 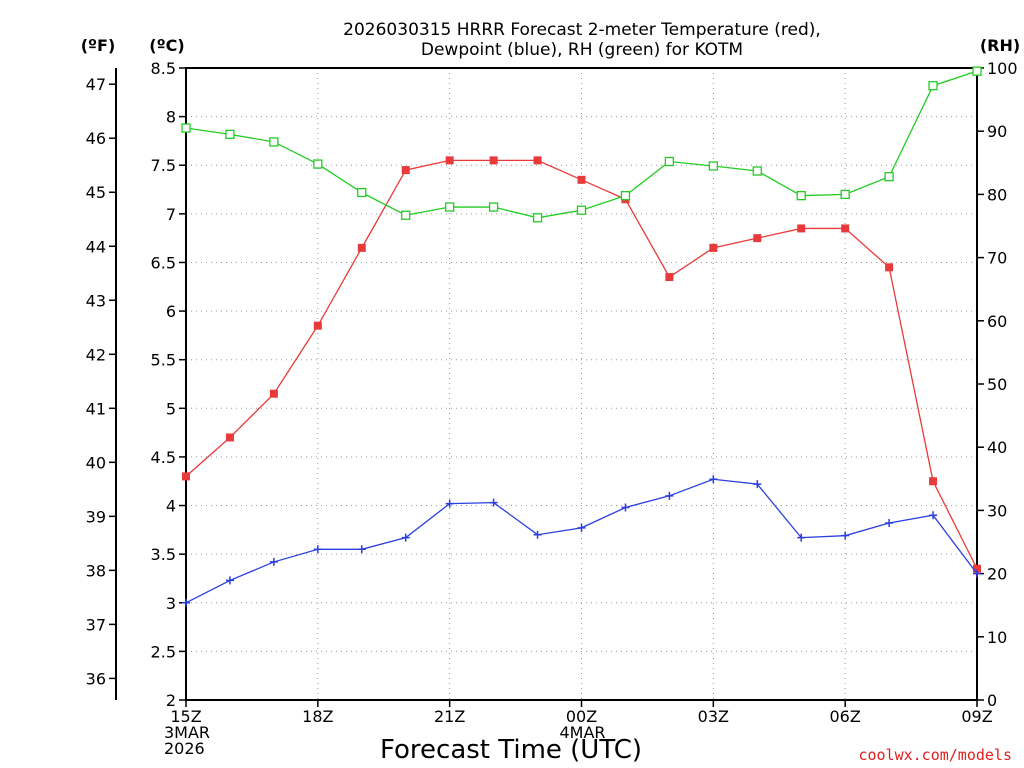 I want to click on rh-tick-label: 30, so click(x=997, y=510).